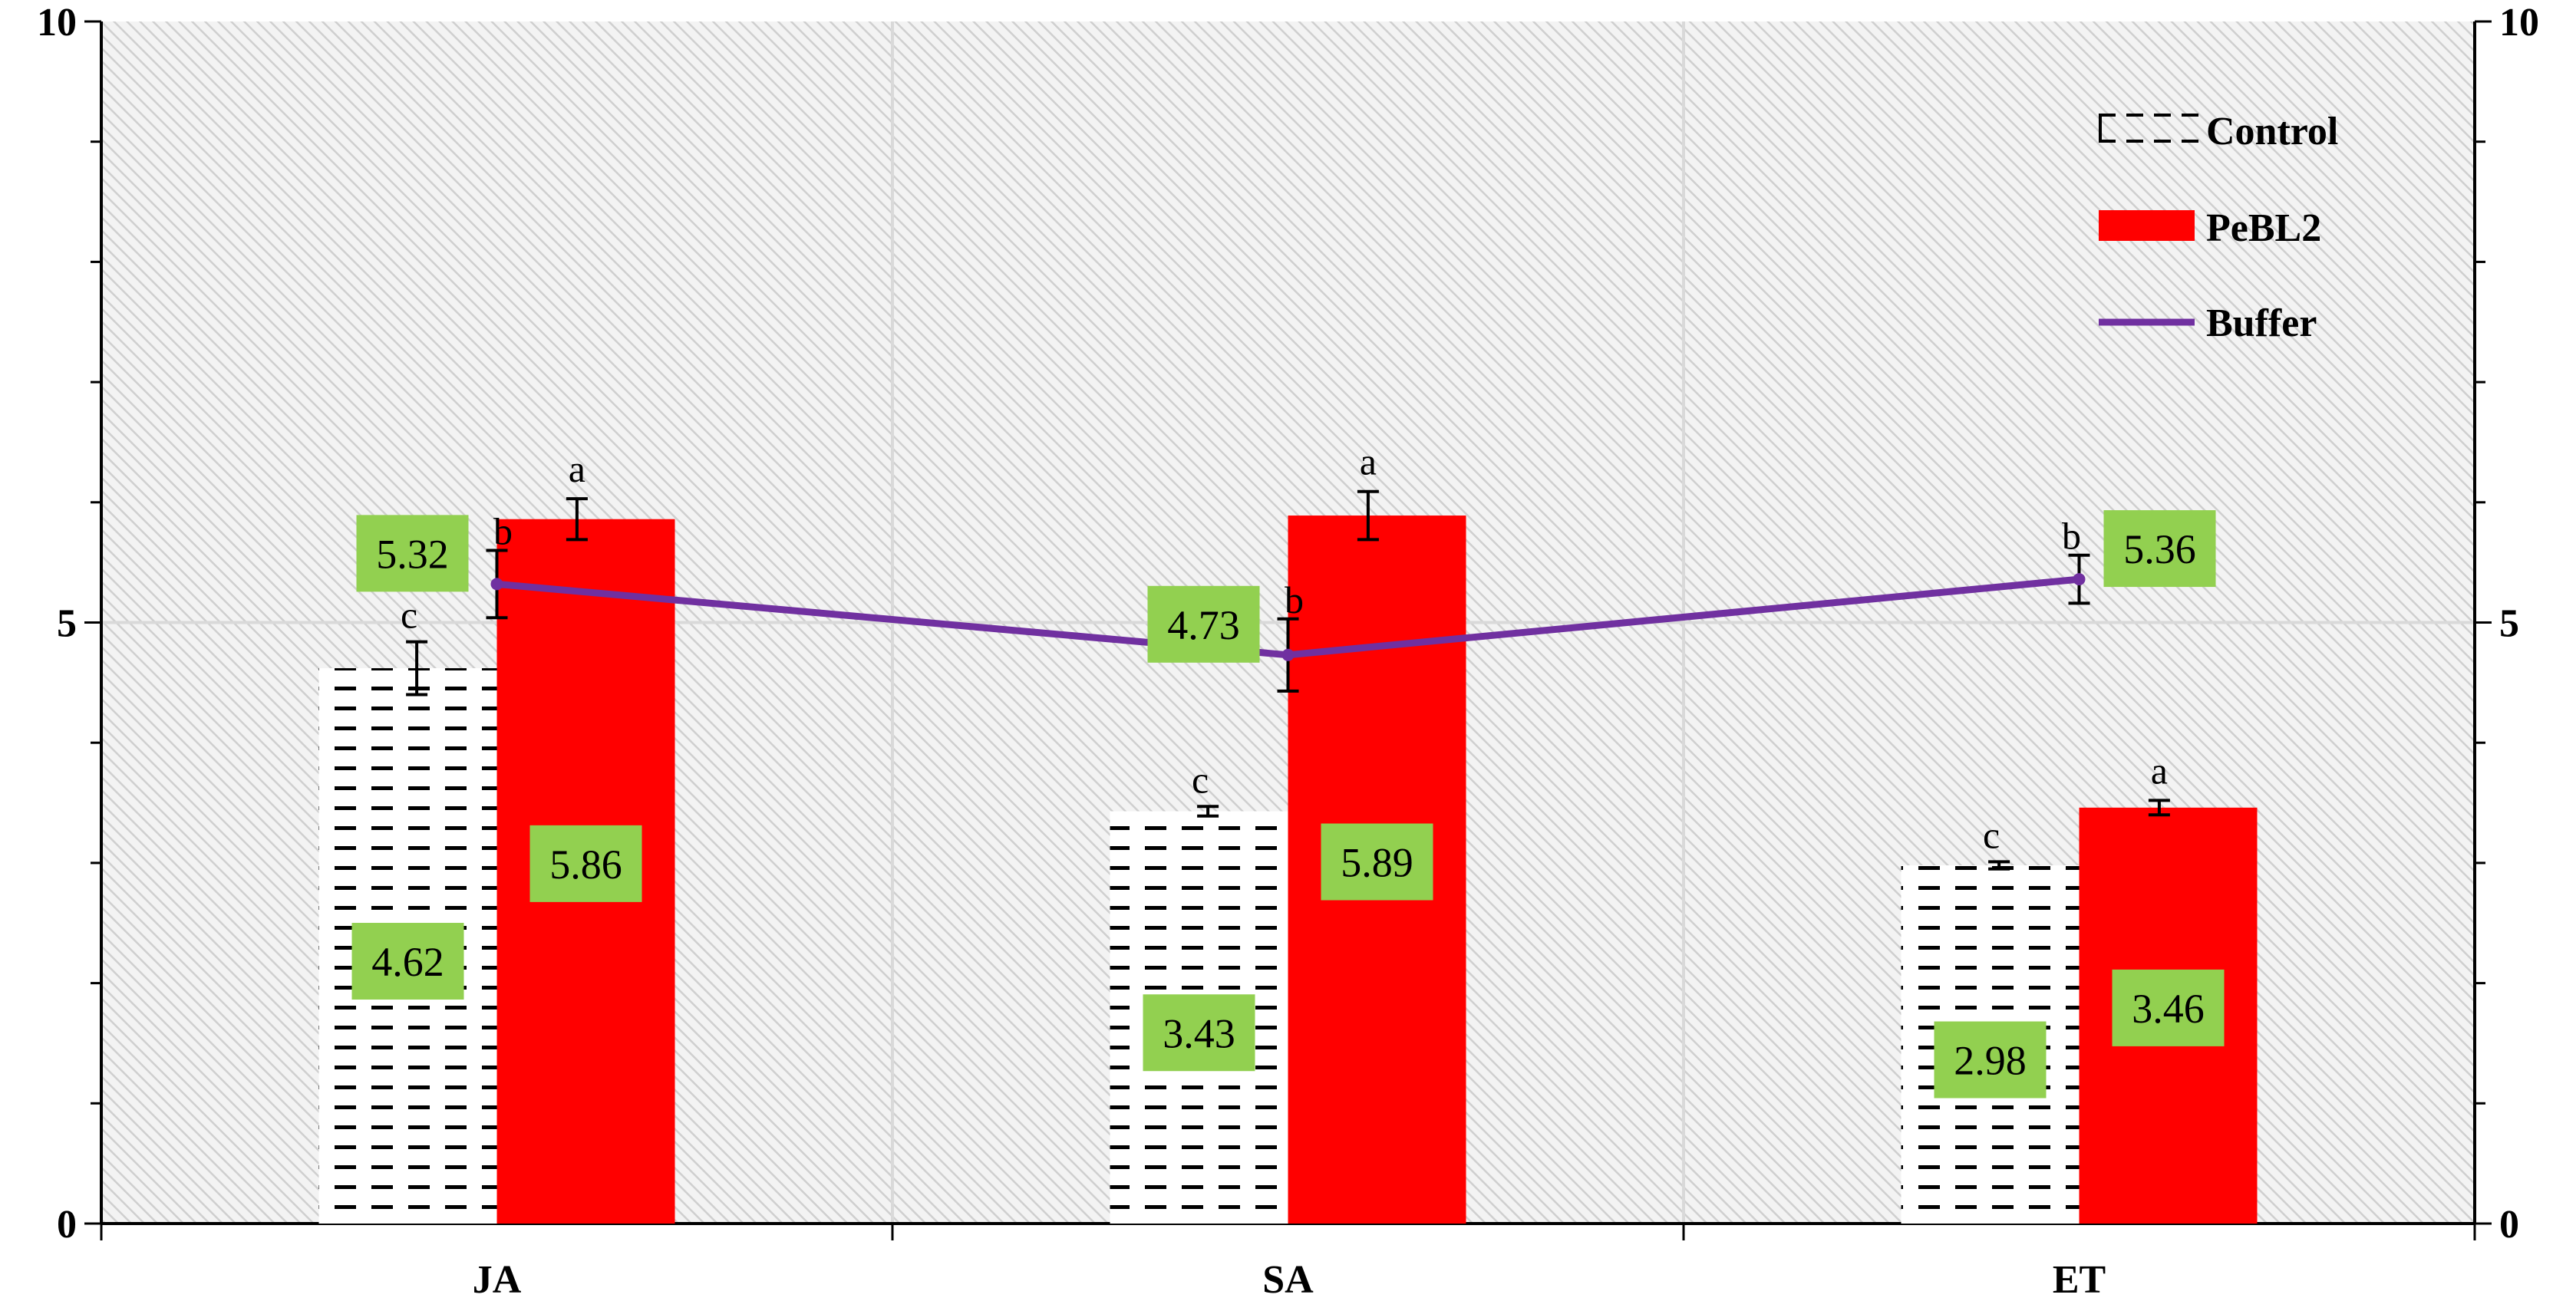 The width and height of the screenshot is (2576, 1311). I want to click on svg-text: 3.43, so click(1199, 1033).